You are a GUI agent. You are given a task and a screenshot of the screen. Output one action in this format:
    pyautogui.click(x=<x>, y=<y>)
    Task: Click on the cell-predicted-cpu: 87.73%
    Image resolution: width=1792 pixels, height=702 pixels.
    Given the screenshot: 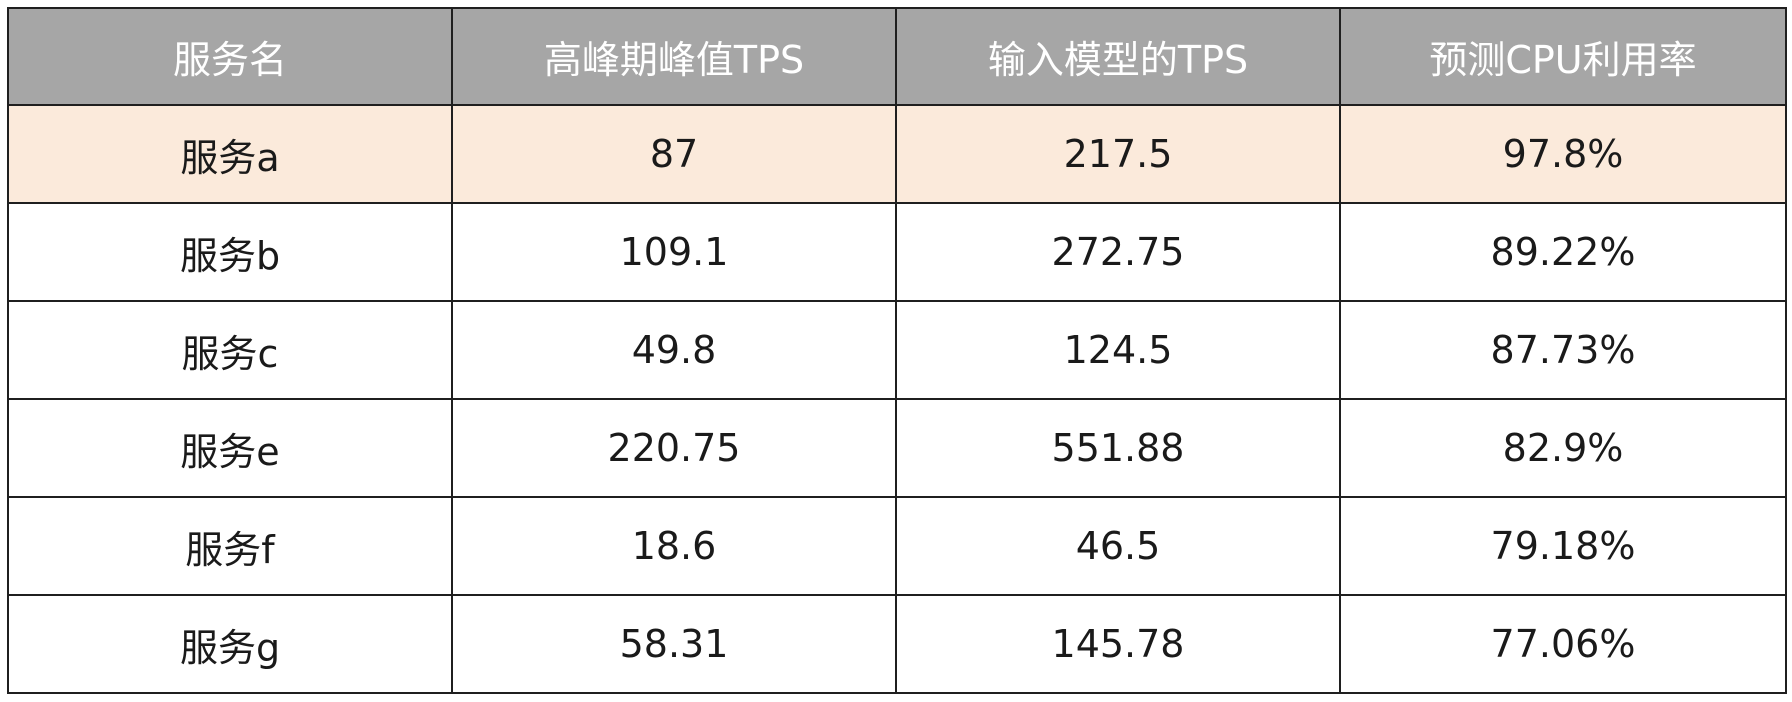 What is the action you would take?
    pyautogui.click(x=1563, y=350)
    